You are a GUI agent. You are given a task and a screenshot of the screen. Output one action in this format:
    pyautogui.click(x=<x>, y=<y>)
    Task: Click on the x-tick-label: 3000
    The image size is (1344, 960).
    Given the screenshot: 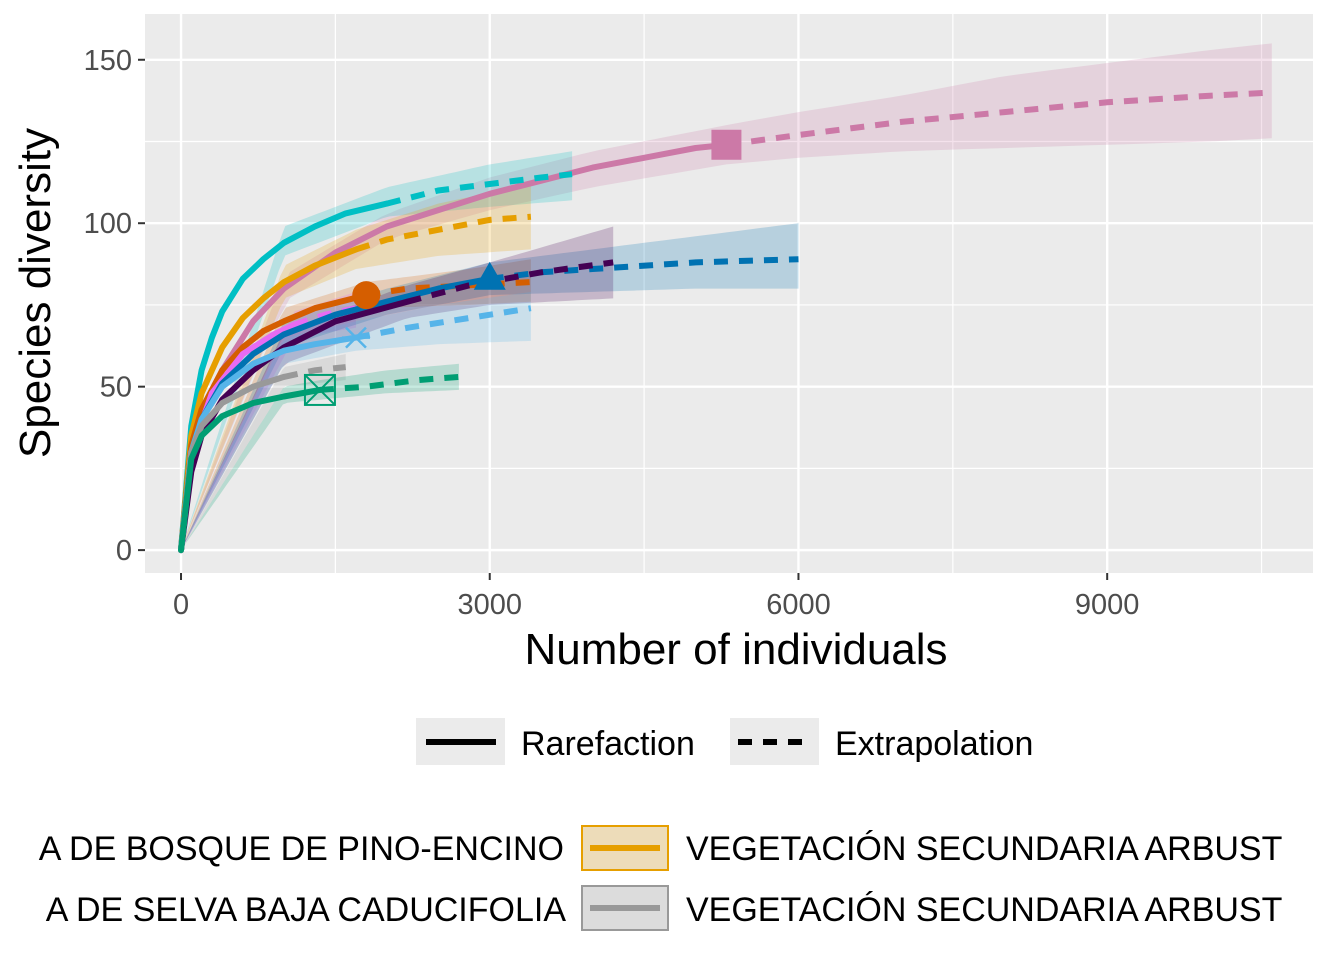 What is the action you would take?
    pyautogui.click(x=489, y=605)
    